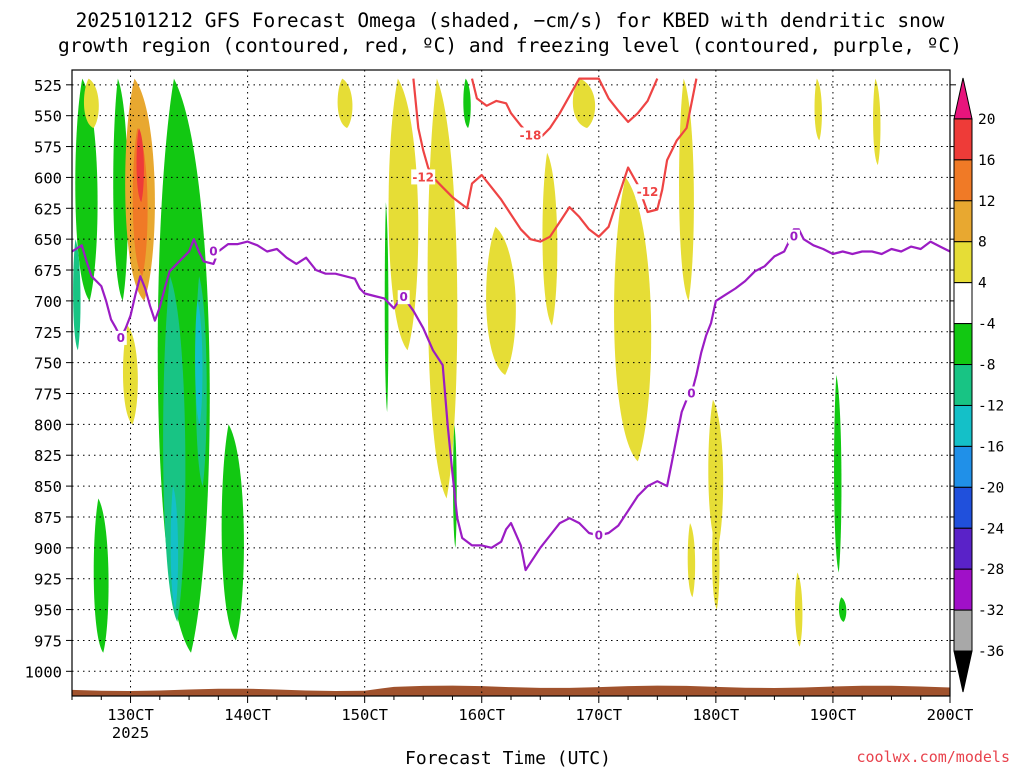 This screenshot has width=1024, height=768. What do you see at coordinates (48, 333) in the screenshot?
I see `y-tick-label: 725` at bounding box center [48, 333].